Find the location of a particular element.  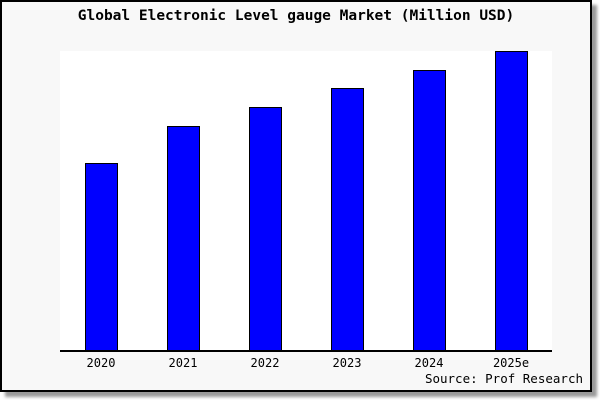

bar-2020 is located at coordinates (101, 256).